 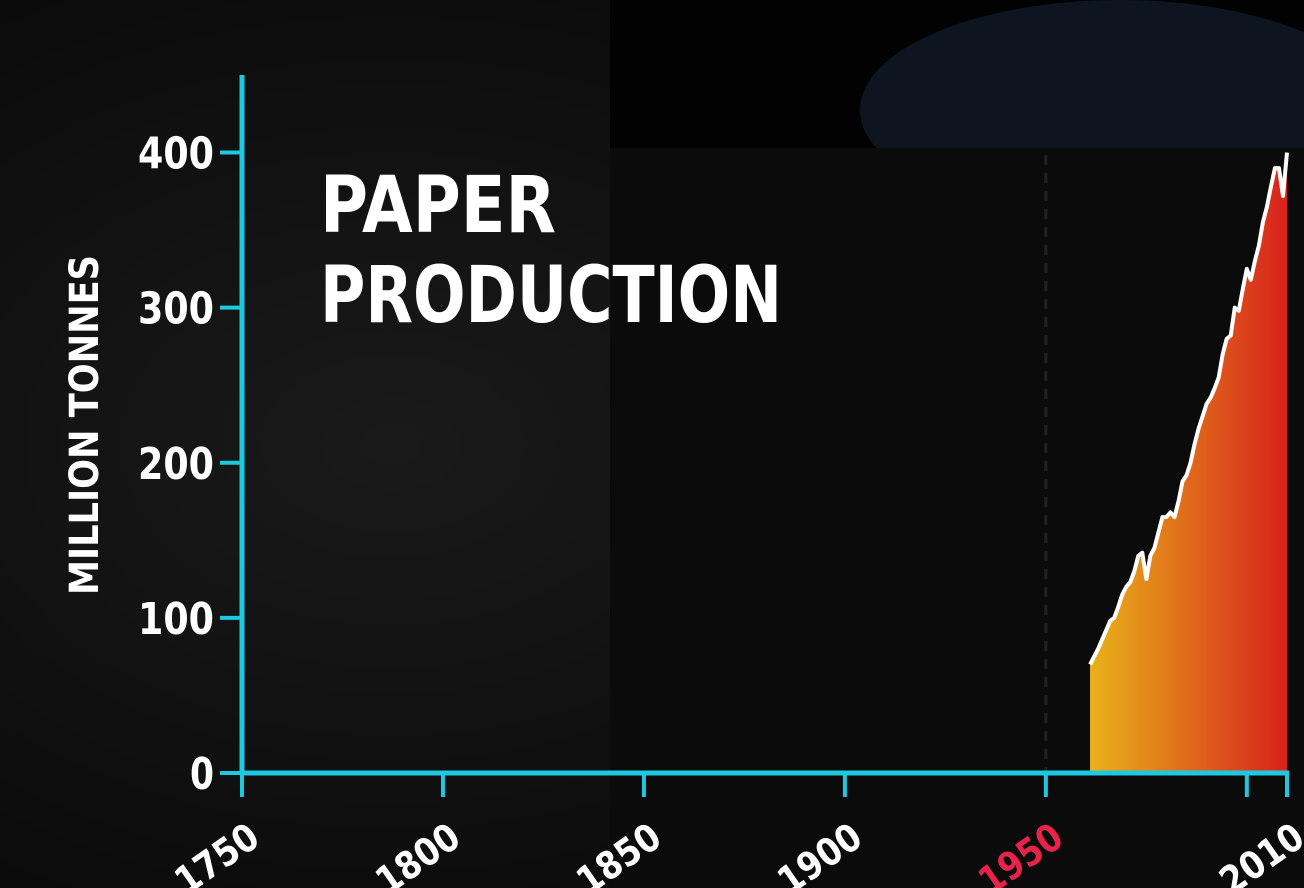 I want to click on title-line: PAPER, so click(x=438, y=206).